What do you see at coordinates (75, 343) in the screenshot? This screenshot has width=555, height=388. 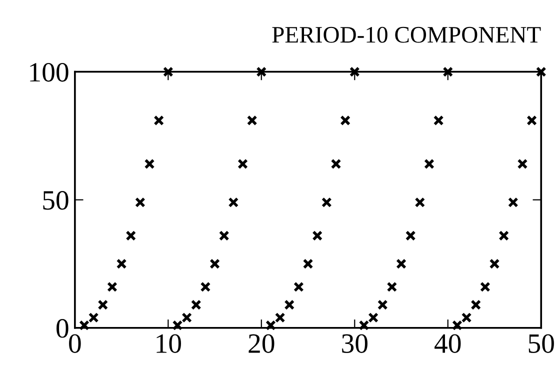 I see `x-tick-label: 0` at bounding box center [75, 343].